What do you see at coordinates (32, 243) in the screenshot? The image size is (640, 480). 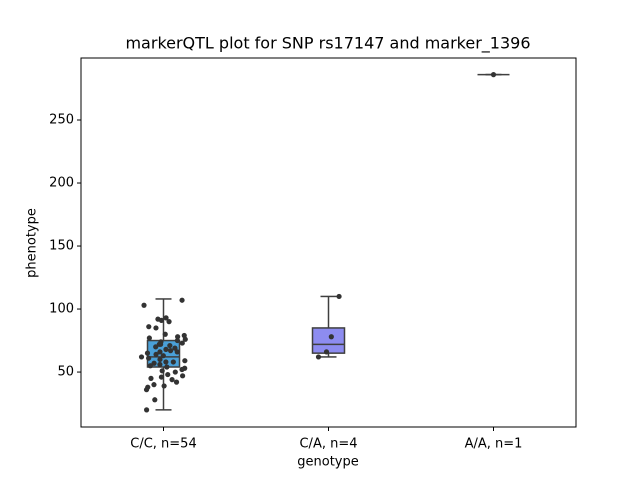 I see `y-axis-label: phenotype` at bounding box center [32, 243].